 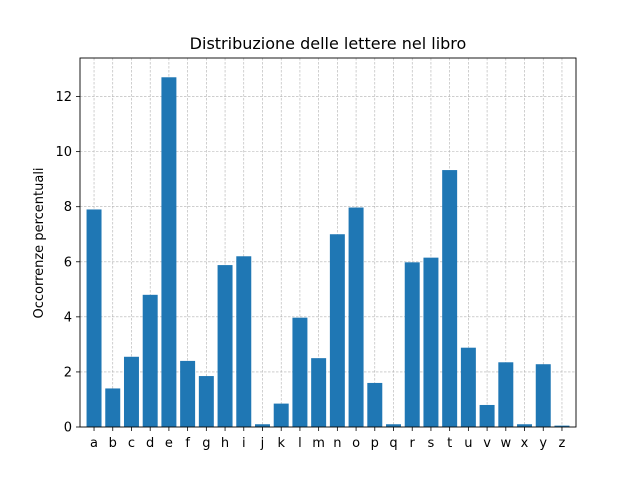 I want to click on x-tick-label: r, so click(x=413, y=443).